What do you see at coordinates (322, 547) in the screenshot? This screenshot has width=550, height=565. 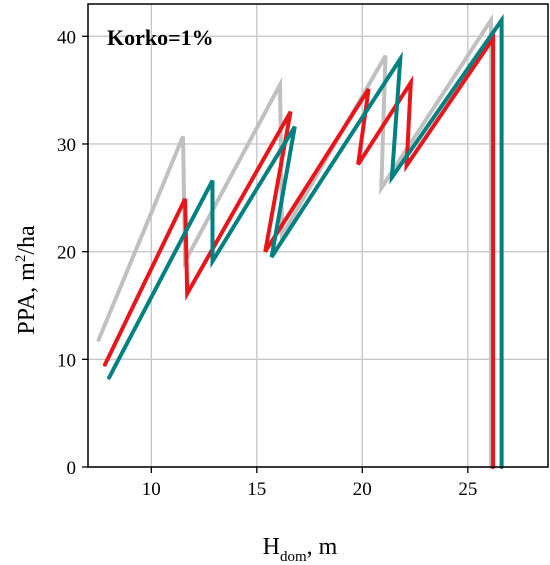 I see `x-axis-title-suffix: , m` at bounding box center [322, 547].